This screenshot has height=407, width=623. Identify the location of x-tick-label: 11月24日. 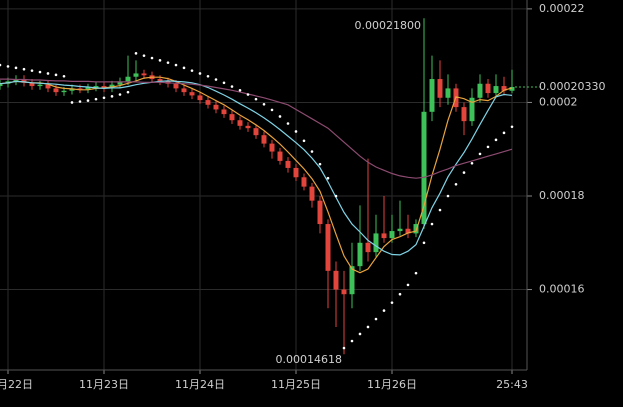
(200, 384).